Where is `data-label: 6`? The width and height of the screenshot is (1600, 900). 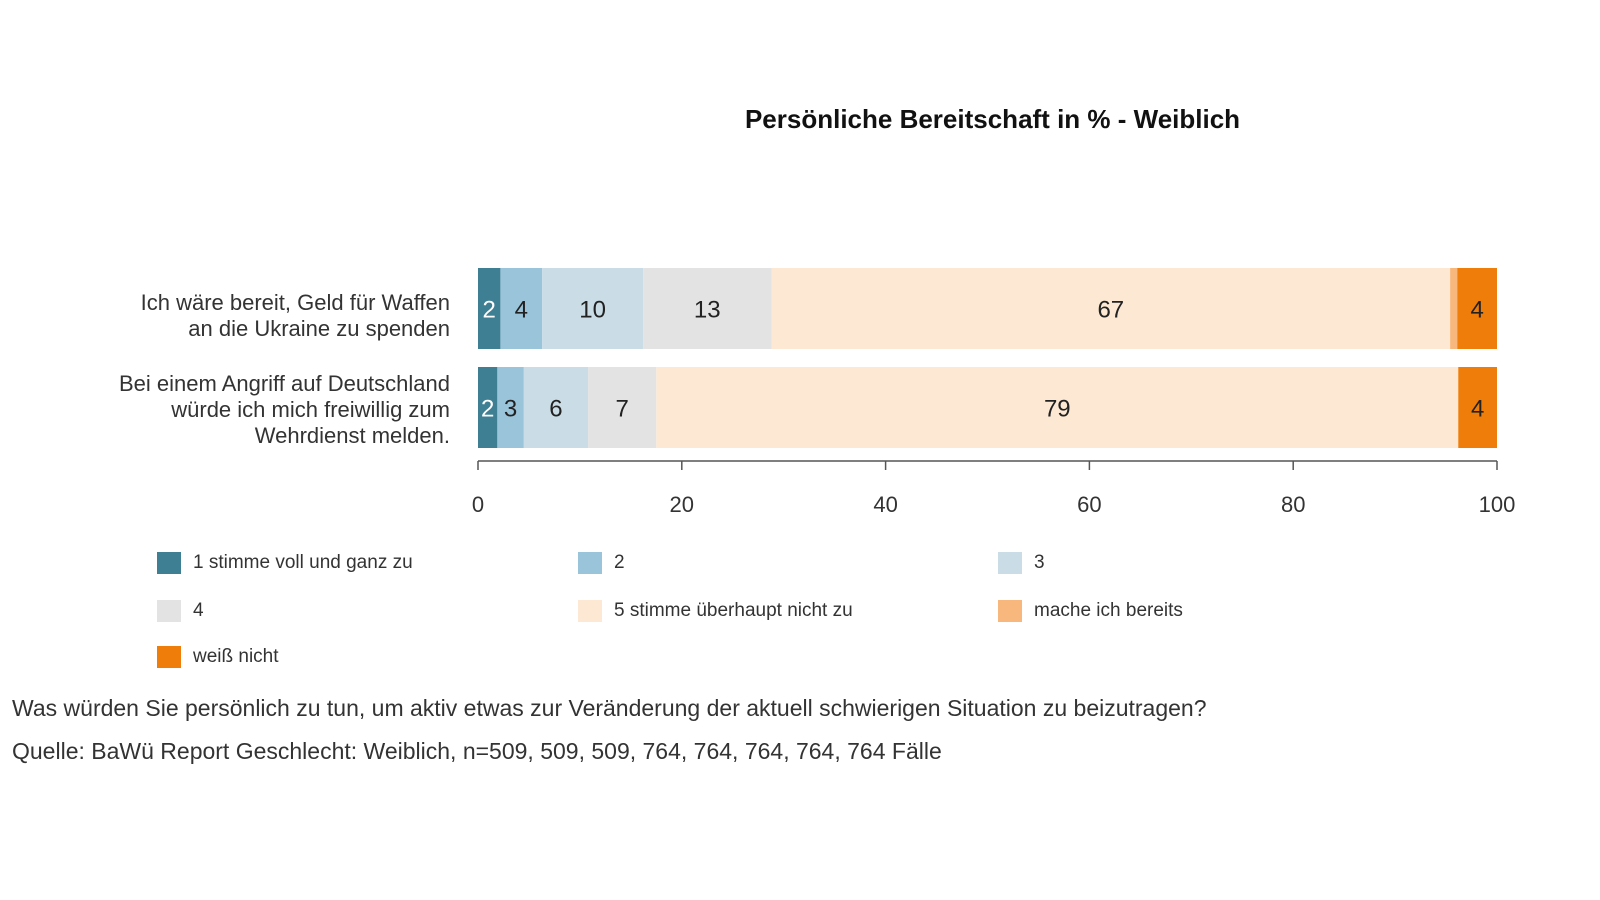 data-label: 6 is located at coordinates (555, 409).